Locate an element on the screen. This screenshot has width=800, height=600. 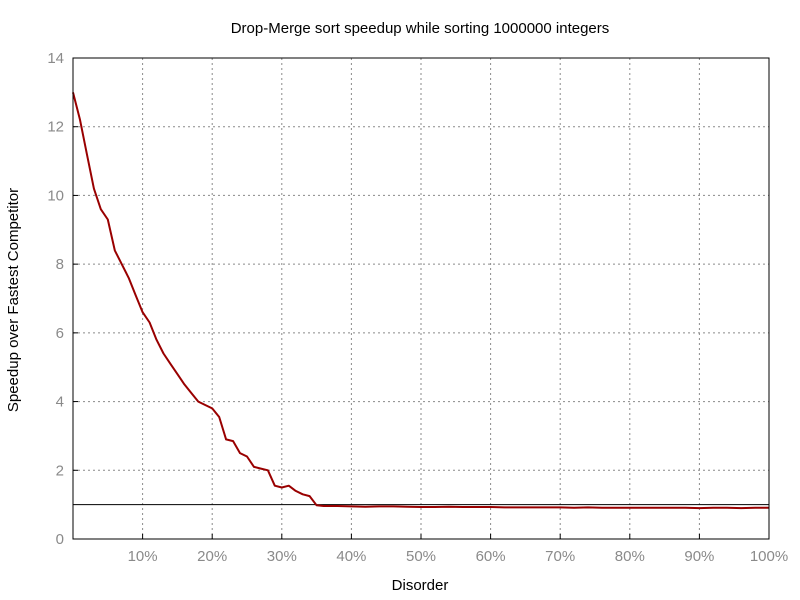
x-tick-label: 80% is located at coordinates (630, 556).